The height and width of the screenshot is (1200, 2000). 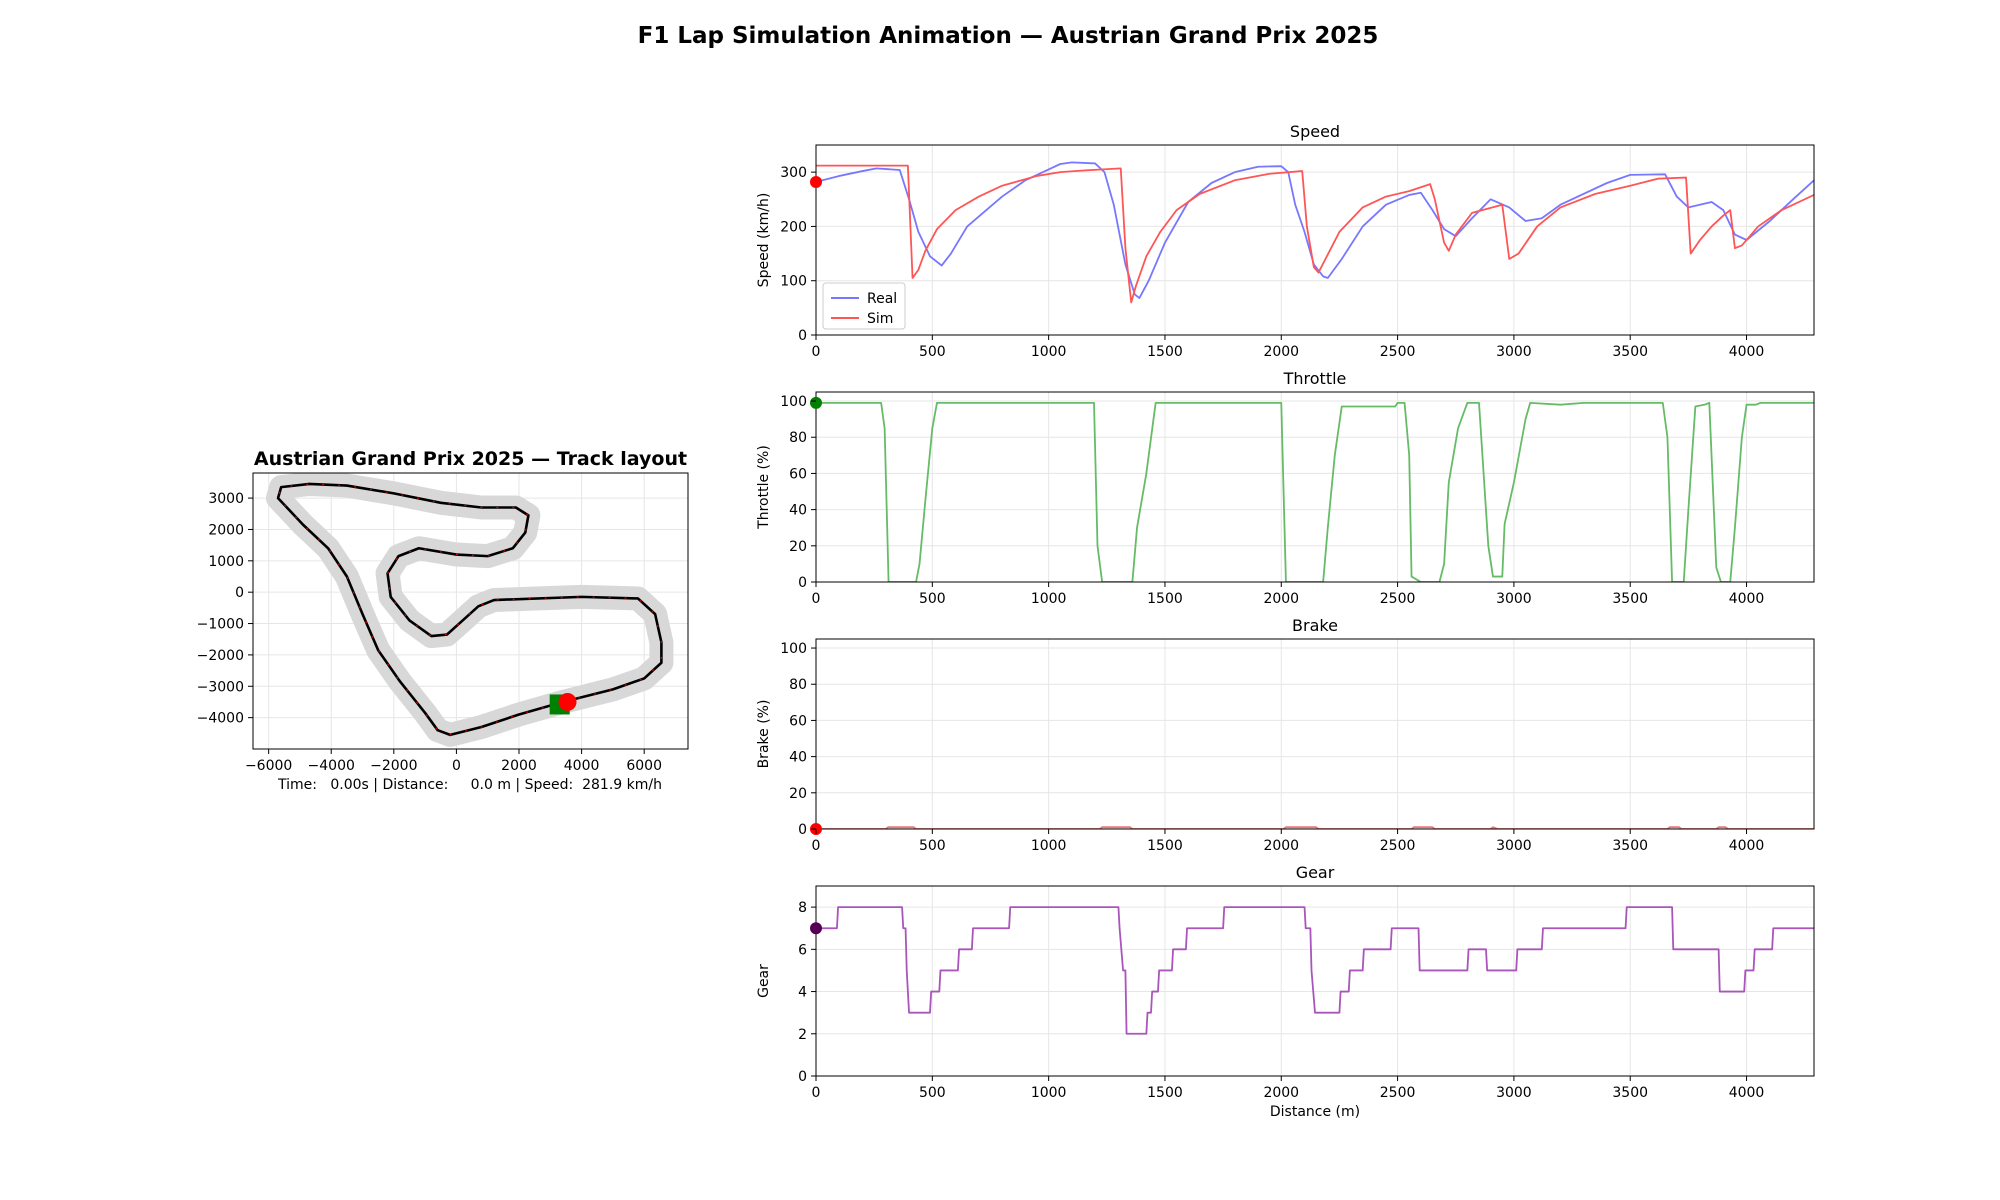 I want to click on brake-xtick-label: 500, so click(x=932, y=846).